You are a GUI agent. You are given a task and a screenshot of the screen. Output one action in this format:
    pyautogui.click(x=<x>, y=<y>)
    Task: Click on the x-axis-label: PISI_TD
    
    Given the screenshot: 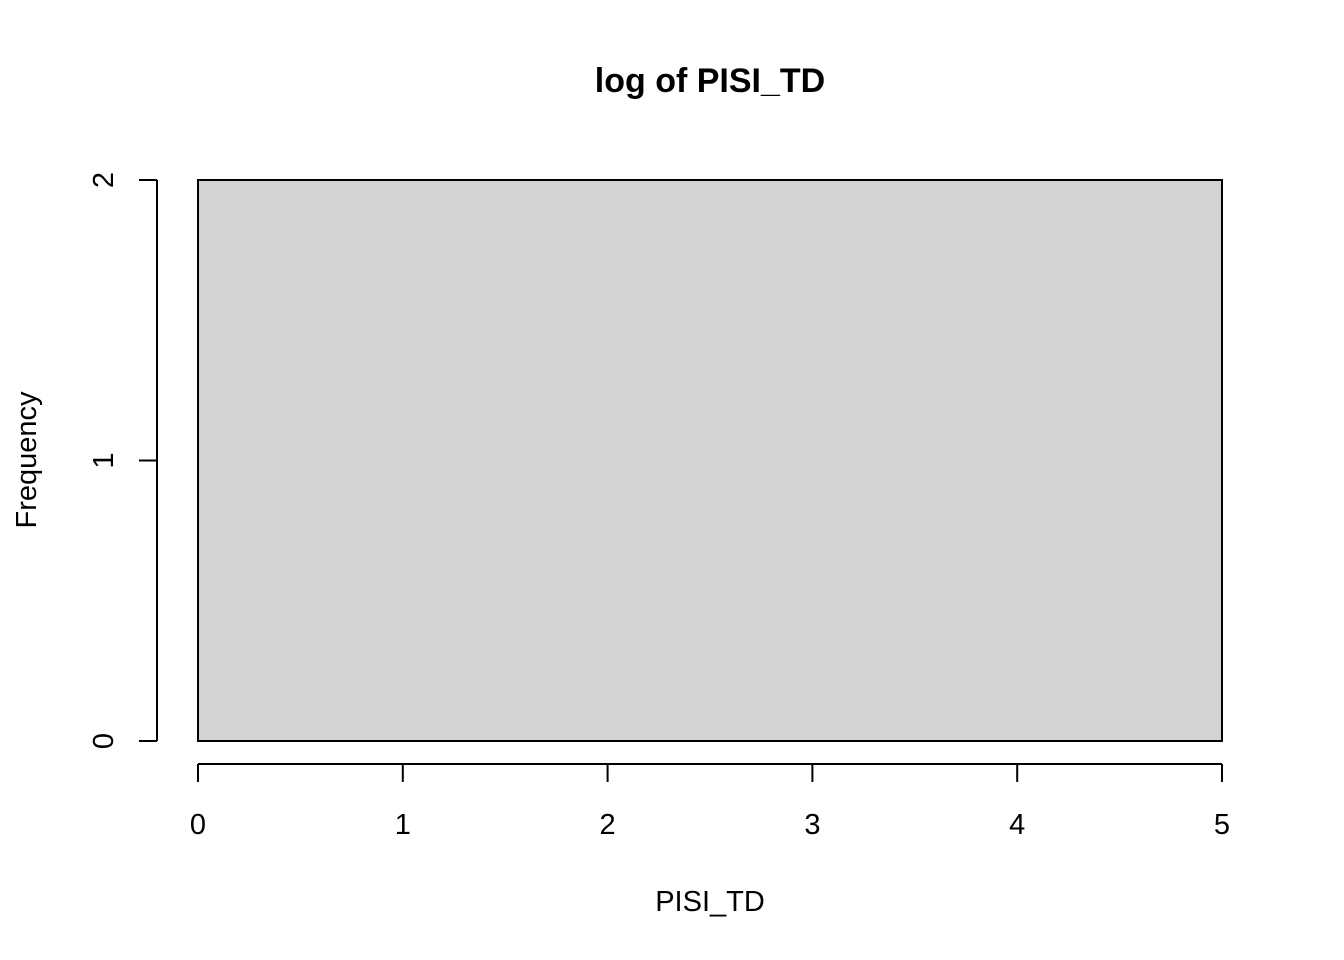 What is the action you would take?
    pyautogui.click(x=710, y=902)
    